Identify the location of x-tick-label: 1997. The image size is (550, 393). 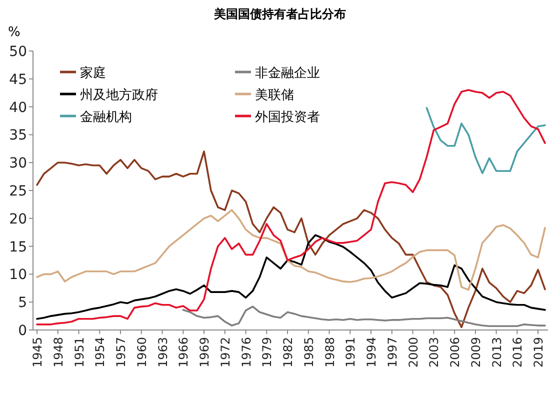
(392, 352).